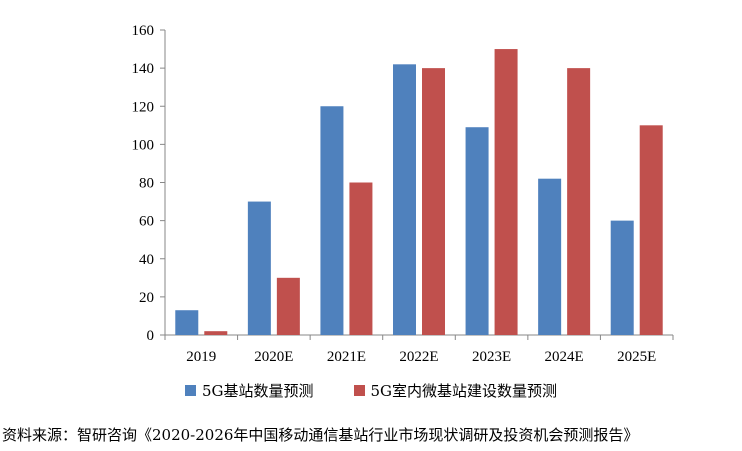  Describe the element at coordinates (359, 390) in the screenshot. I see `legend-swatch-red` at that location.